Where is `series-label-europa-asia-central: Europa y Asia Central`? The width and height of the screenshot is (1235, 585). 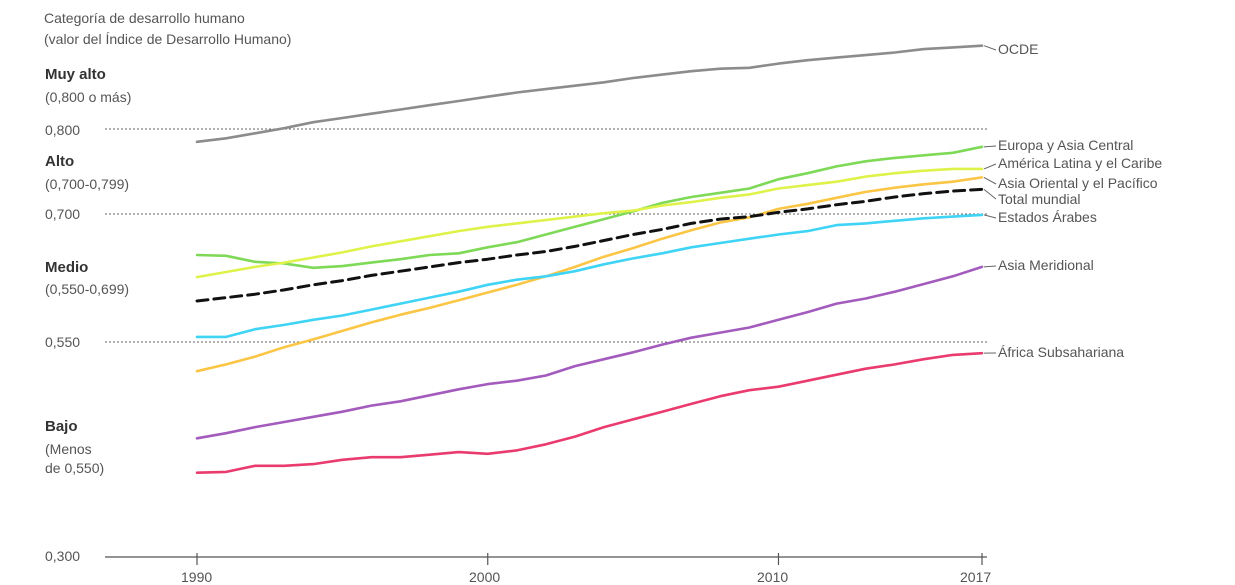 series-label-europa-asia-central: Europa y Asia Central is located at coordinates (1066, 145).